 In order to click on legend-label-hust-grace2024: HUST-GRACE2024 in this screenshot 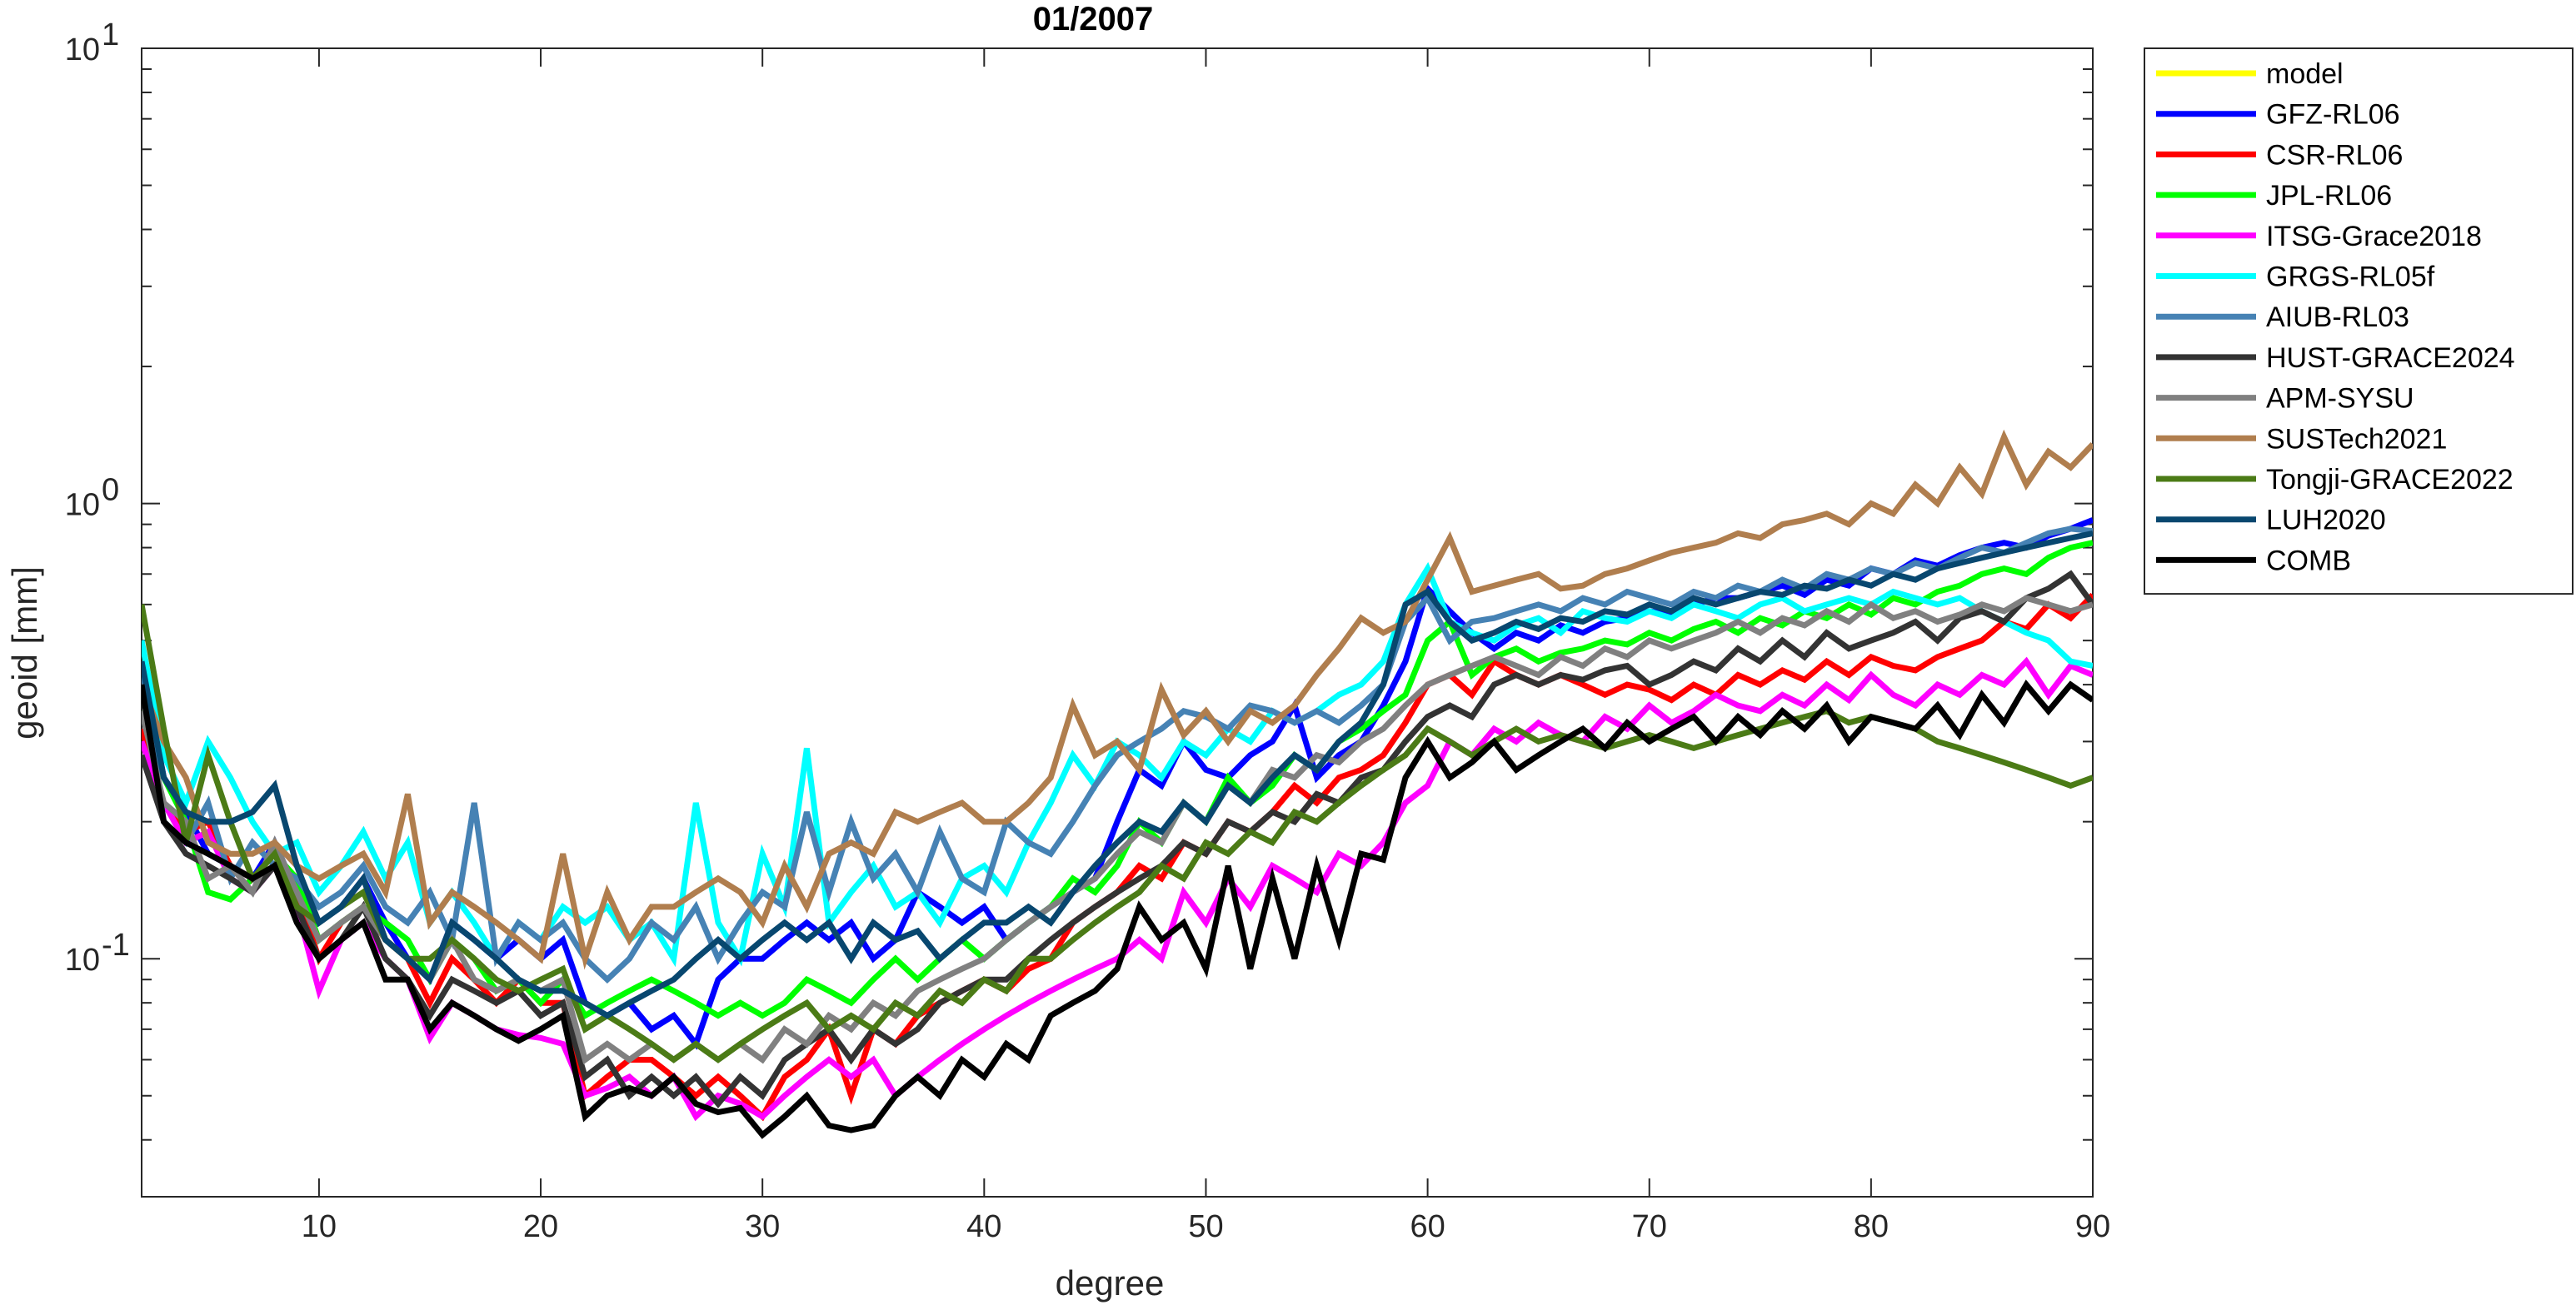, I will do `click(2390, 358)`.